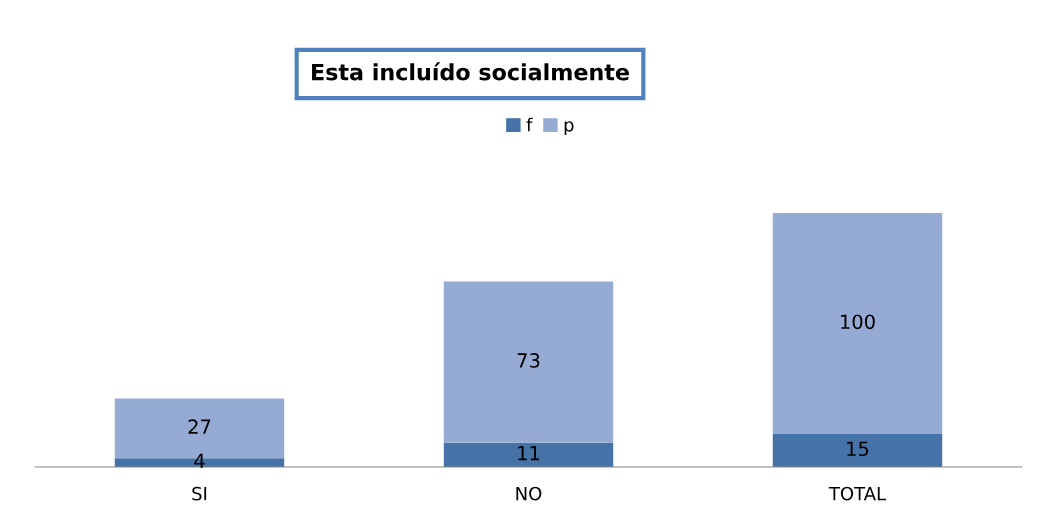 This screenshot has width=1045, height=528. What do you see at coordinates (199, 426) in the screenshot?
I see `data-label: 27` at bounding box center [199, 426].